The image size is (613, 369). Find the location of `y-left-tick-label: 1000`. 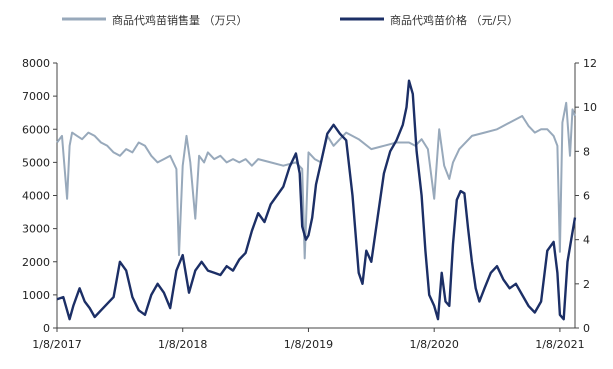

y-left-tick-label: 1000 is located at coordinates (36, 295).